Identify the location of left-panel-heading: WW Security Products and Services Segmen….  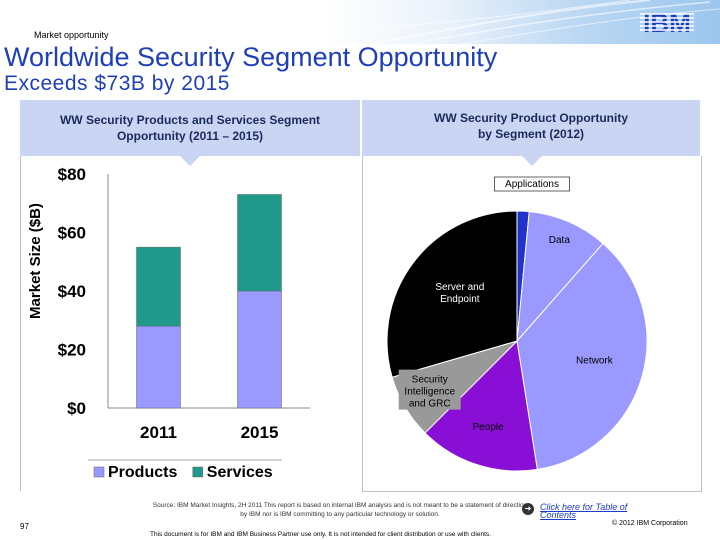
(190, 133).